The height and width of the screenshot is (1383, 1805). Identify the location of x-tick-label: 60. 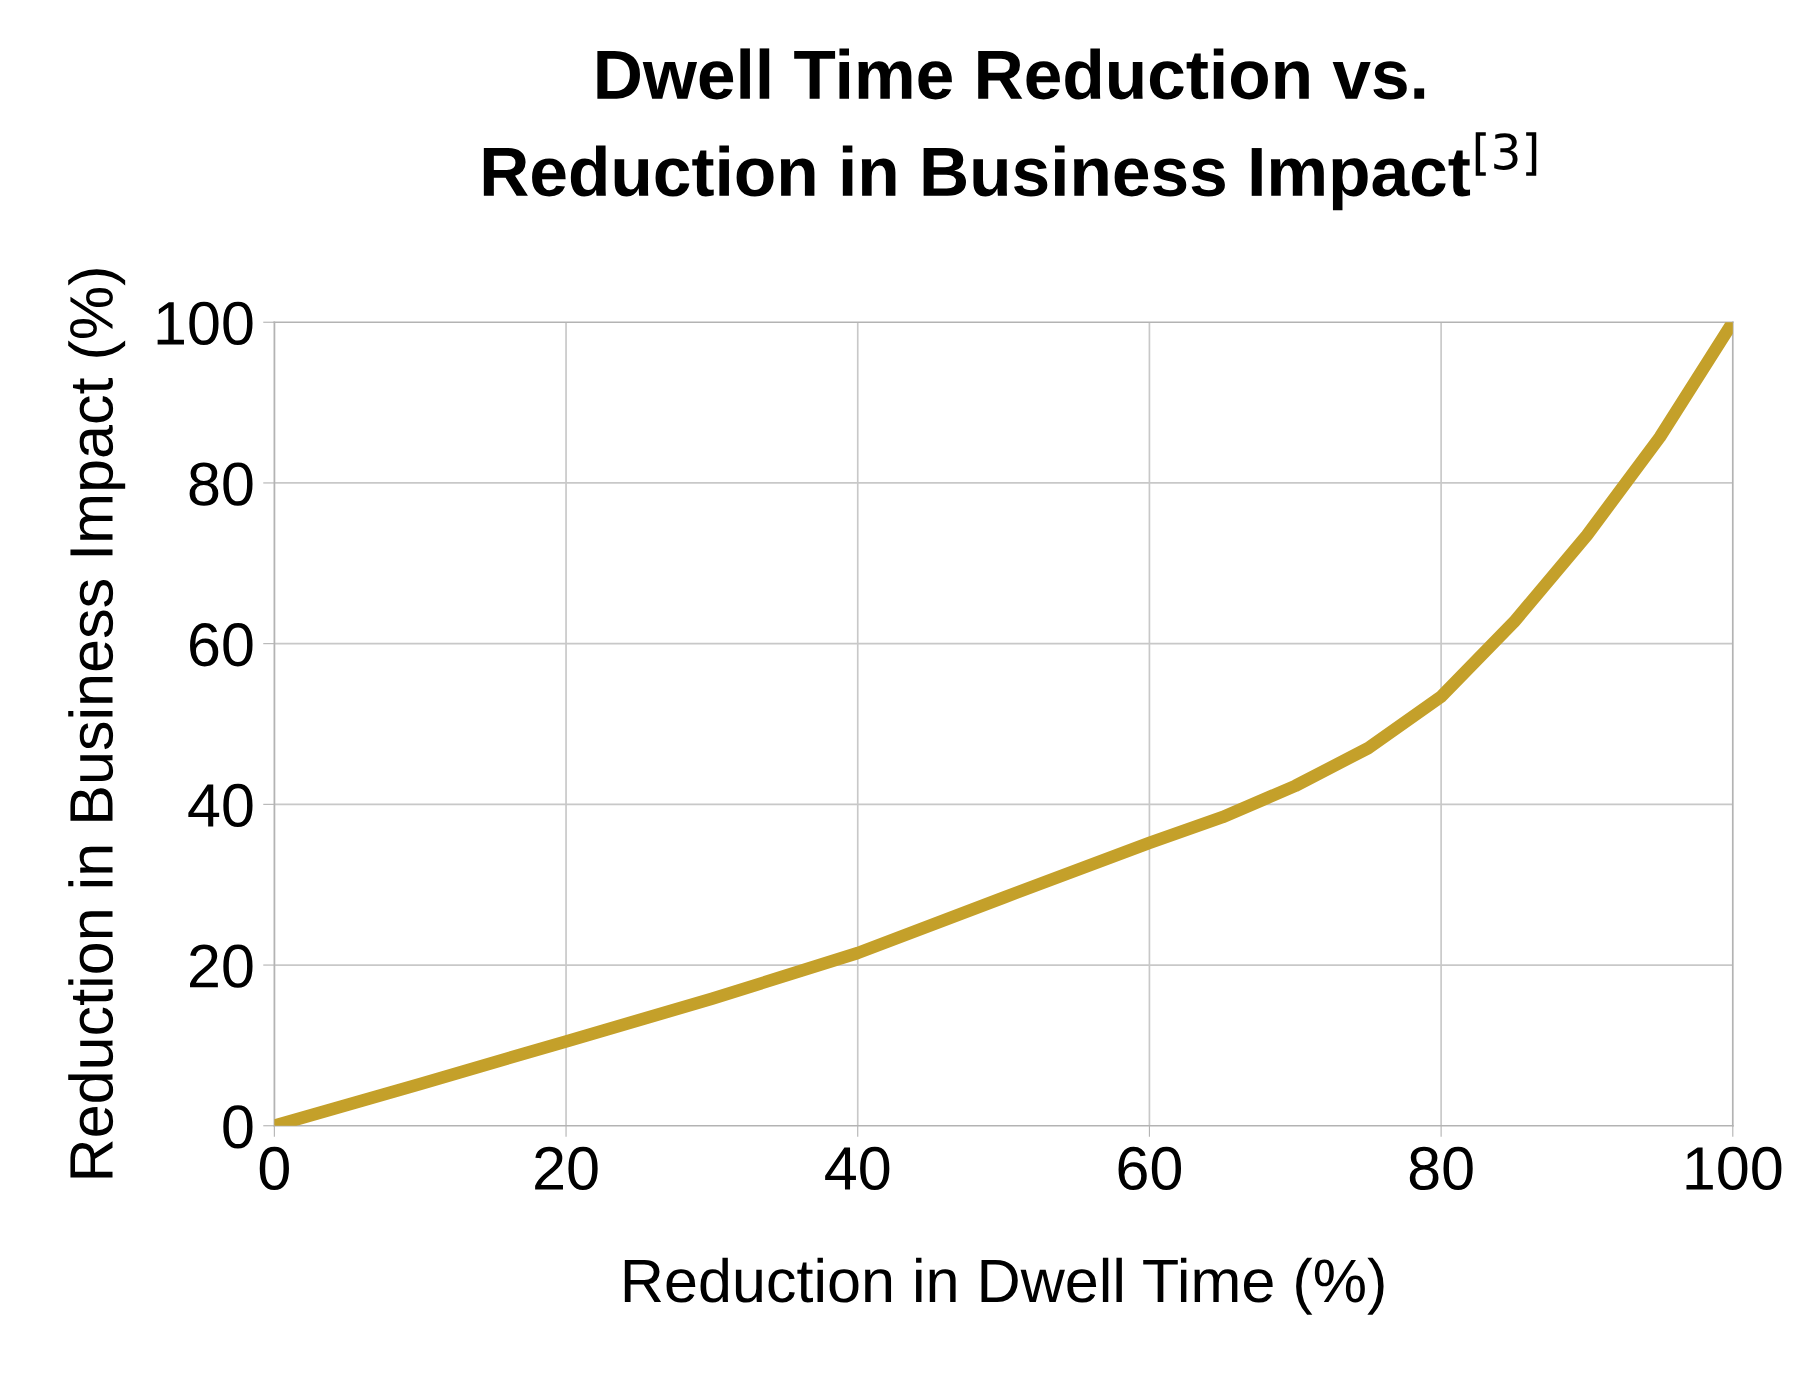
(1150, 1168).